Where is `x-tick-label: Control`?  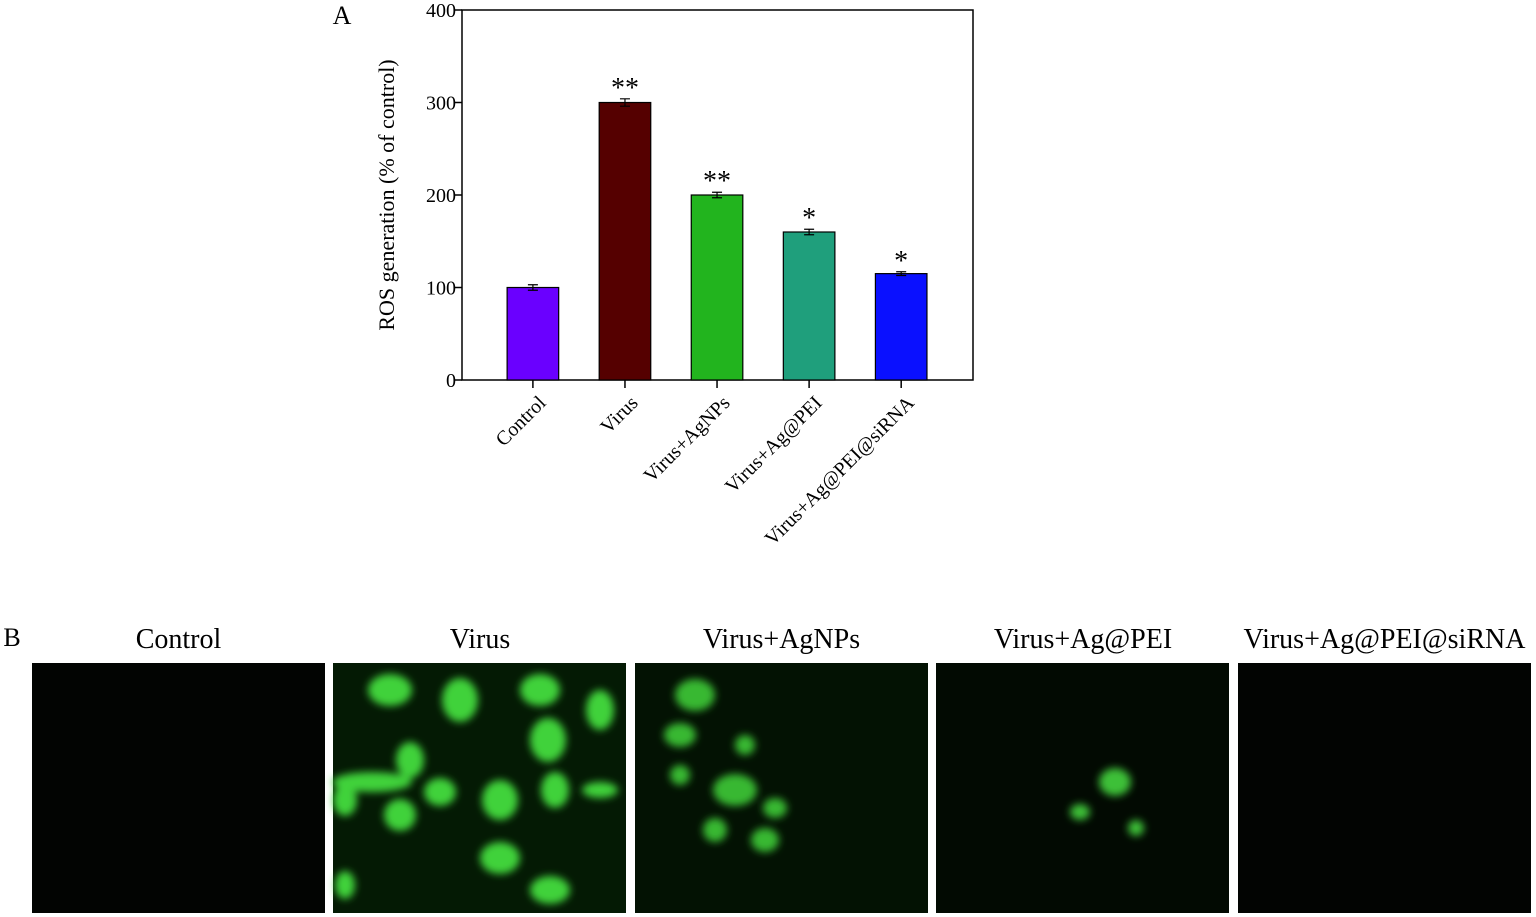
x-tick-label: Control is located at coordinates (521, 421).